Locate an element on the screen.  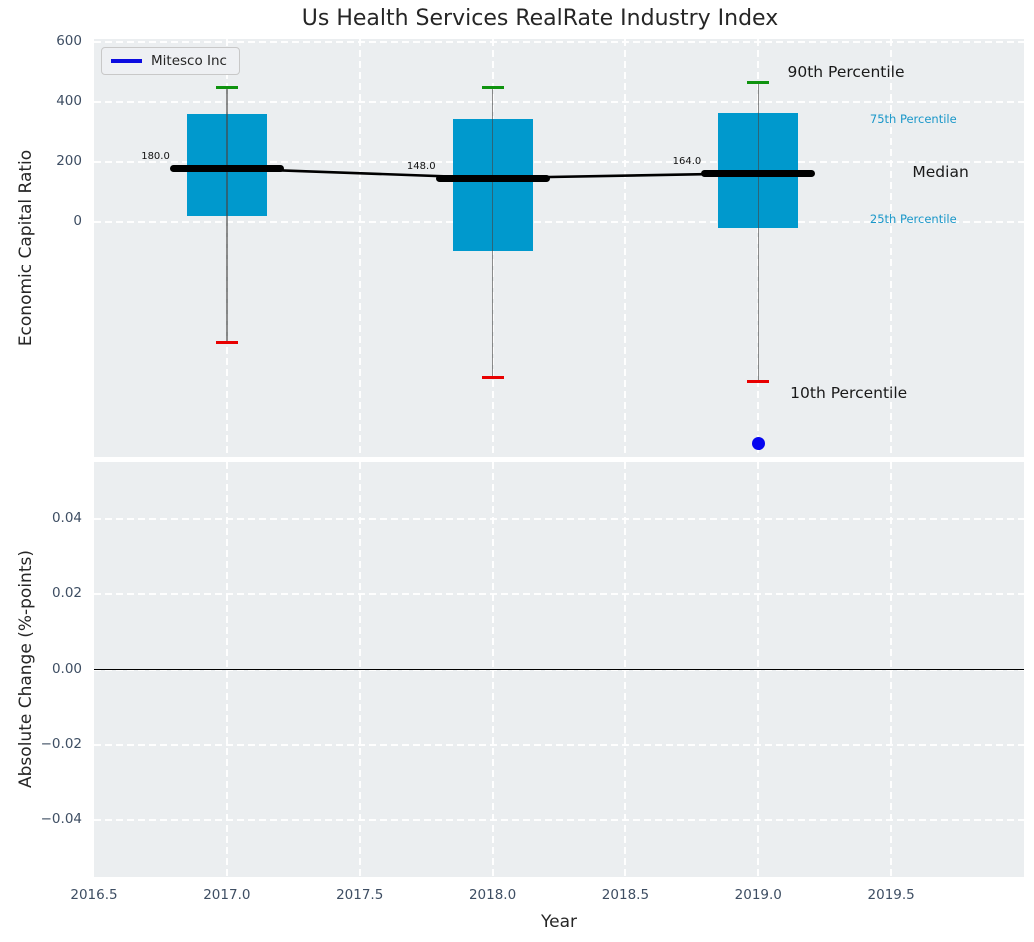
whisker-cap-bottom-2018 is located at coordinates (492, 377).